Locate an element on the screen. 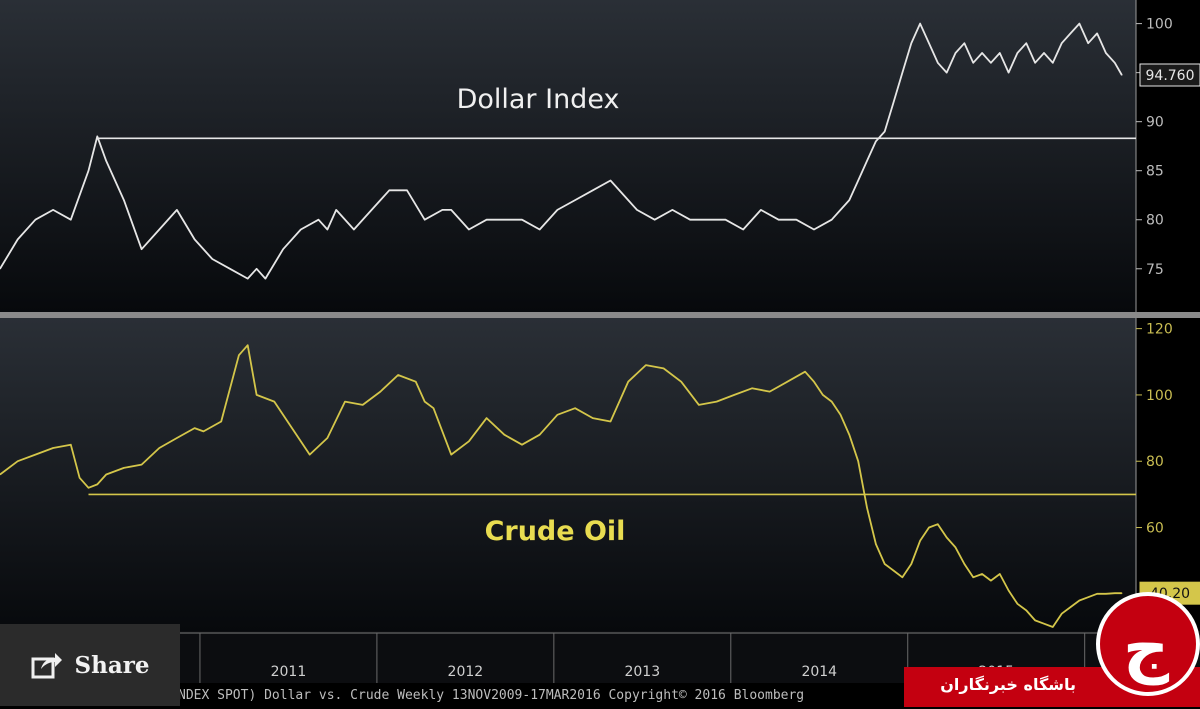 This screenshot has width=1200, height=709. share-button: Share is located at coordinates (90, 665).